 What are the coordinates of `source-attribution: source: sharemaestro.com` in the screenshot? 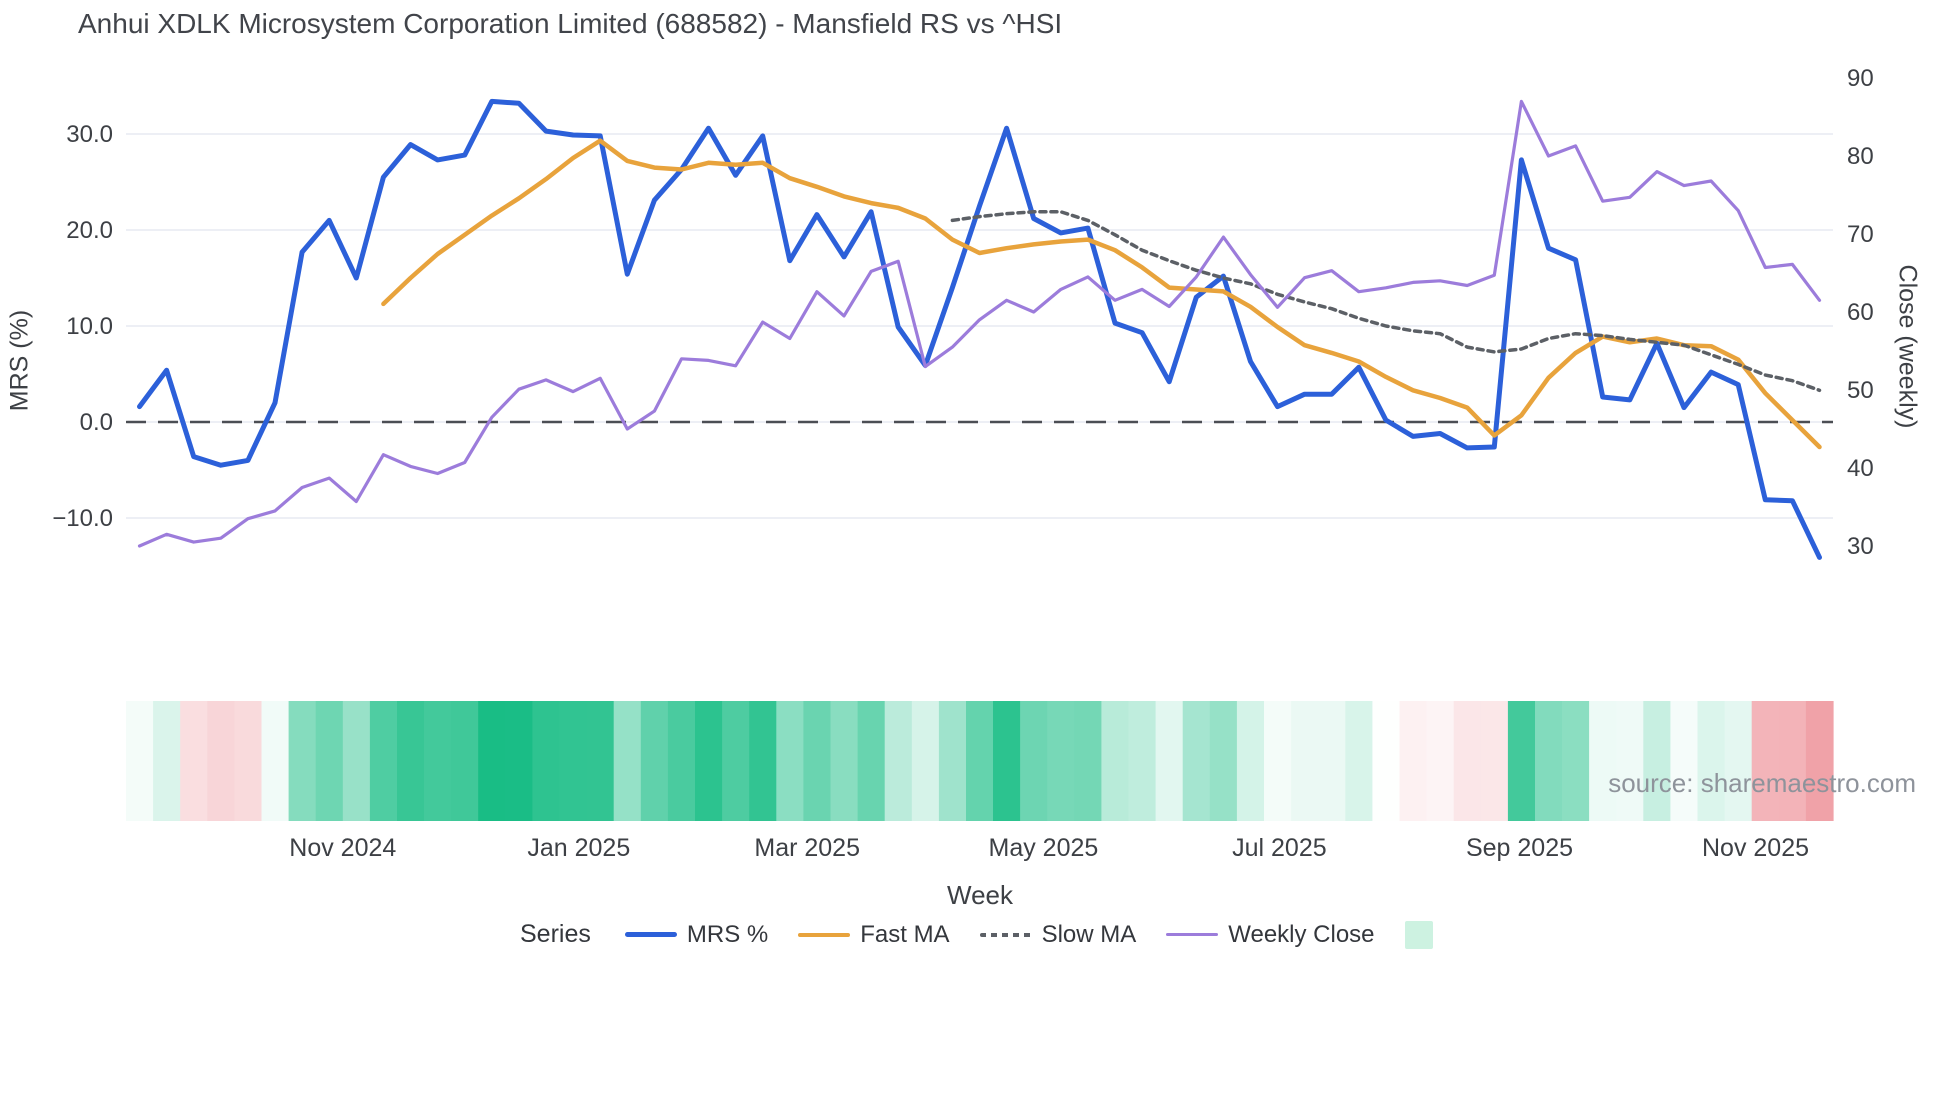 It's located at (1762, 783).